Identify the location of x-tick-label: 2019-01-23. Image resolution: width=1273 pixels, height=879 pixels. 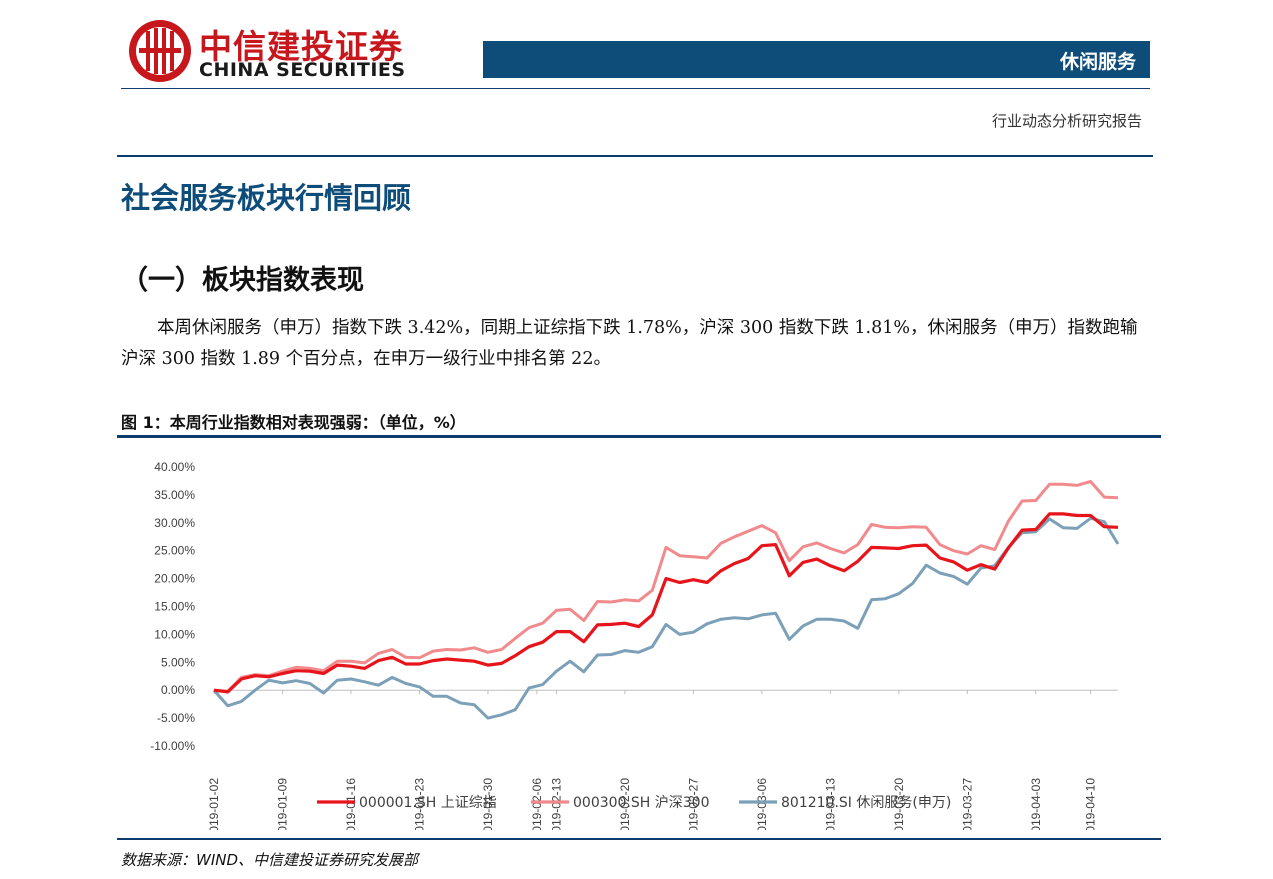
(419, 804).